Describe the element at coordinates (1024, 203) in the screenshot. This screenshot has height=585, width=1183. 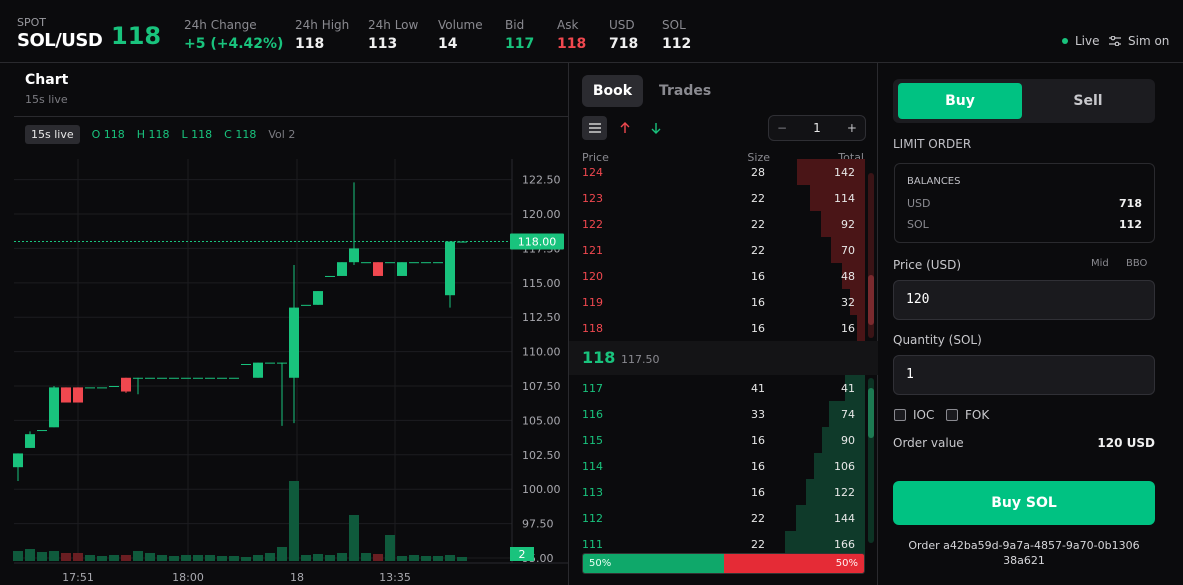
I see `balances-card: BALANCES USD 718 SOL 112` at that location.